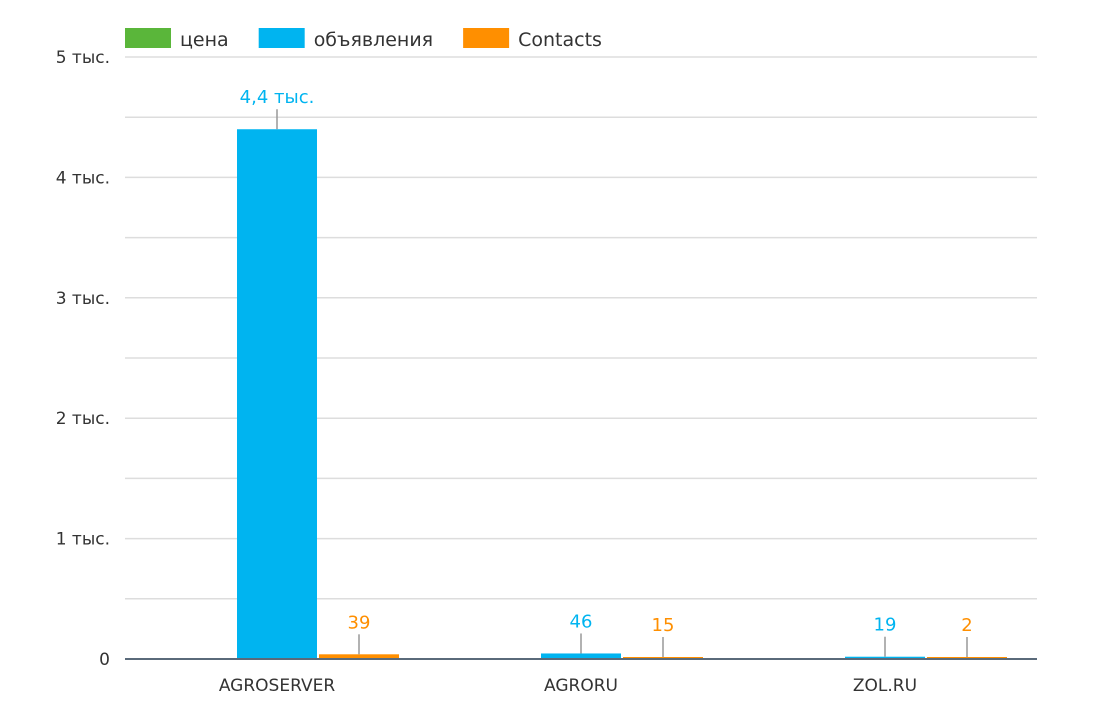  What do you see at coordinates (277, 97) in the screenshot?
I see `data-label: 4,4 тыс.` at bounding box center [277, 97].